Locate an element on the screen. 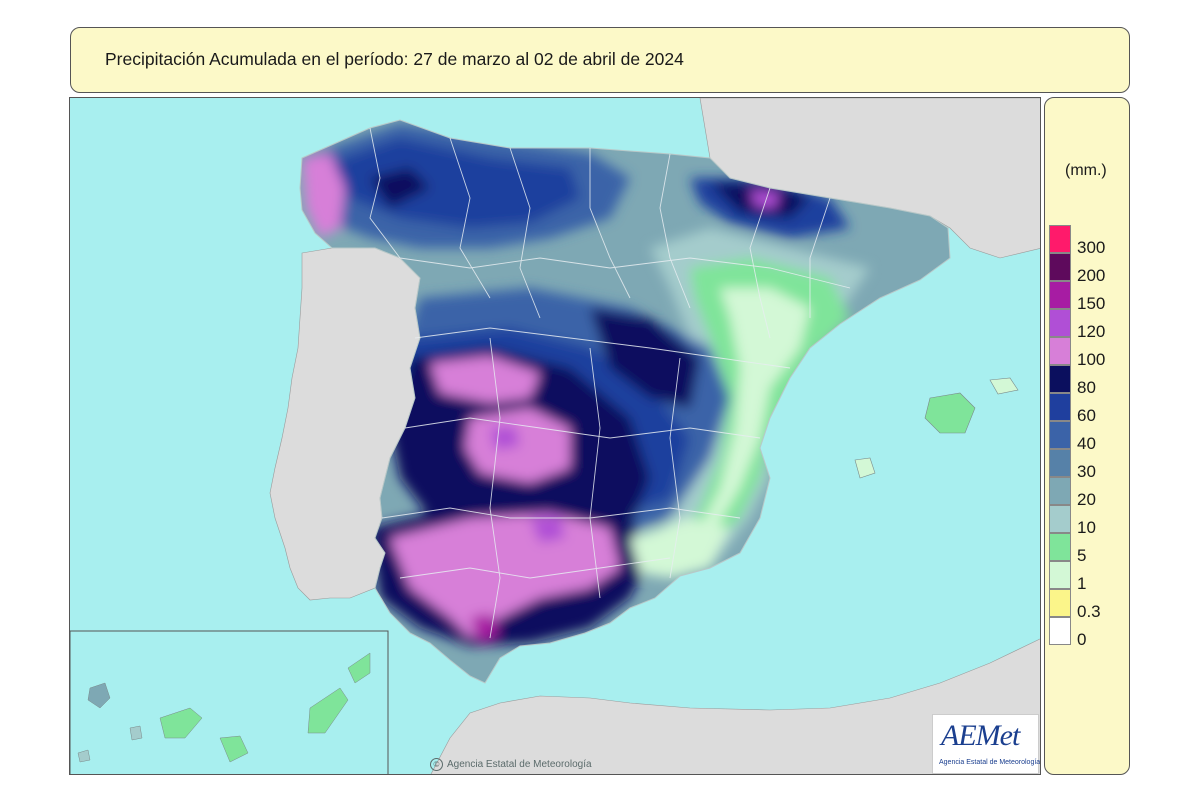 The image size is (1200, 808). legend-tick-label: 100 is located at coordinates (1091, 359).